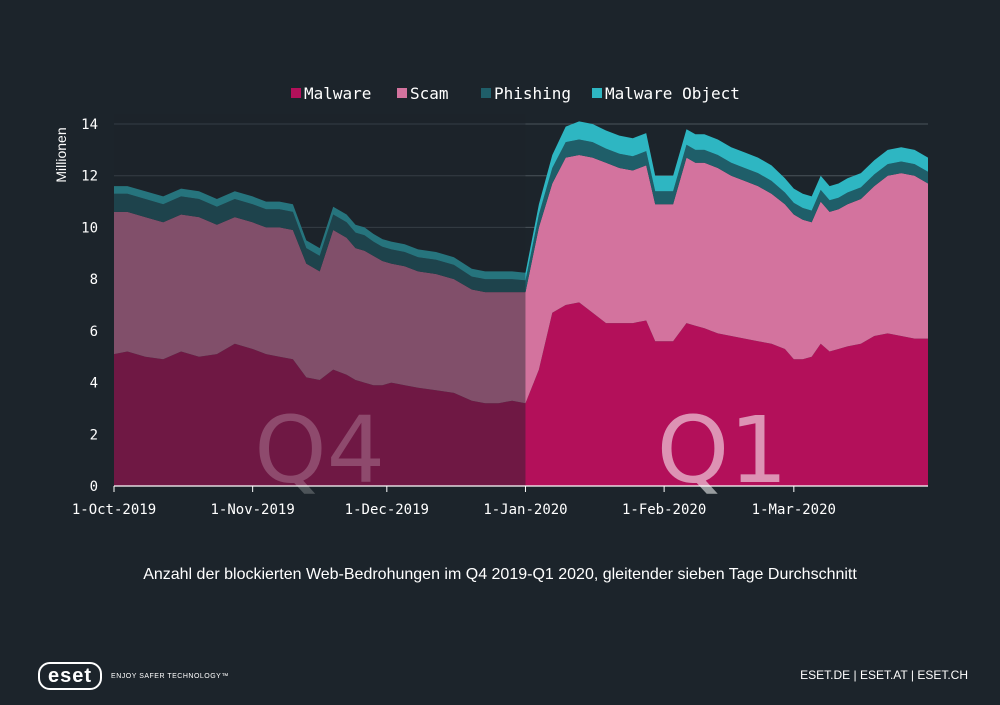 This screenshot has width=1000, height=705. I want to click on x-tick-label: 1-Nov-2019, so click(252, 510).